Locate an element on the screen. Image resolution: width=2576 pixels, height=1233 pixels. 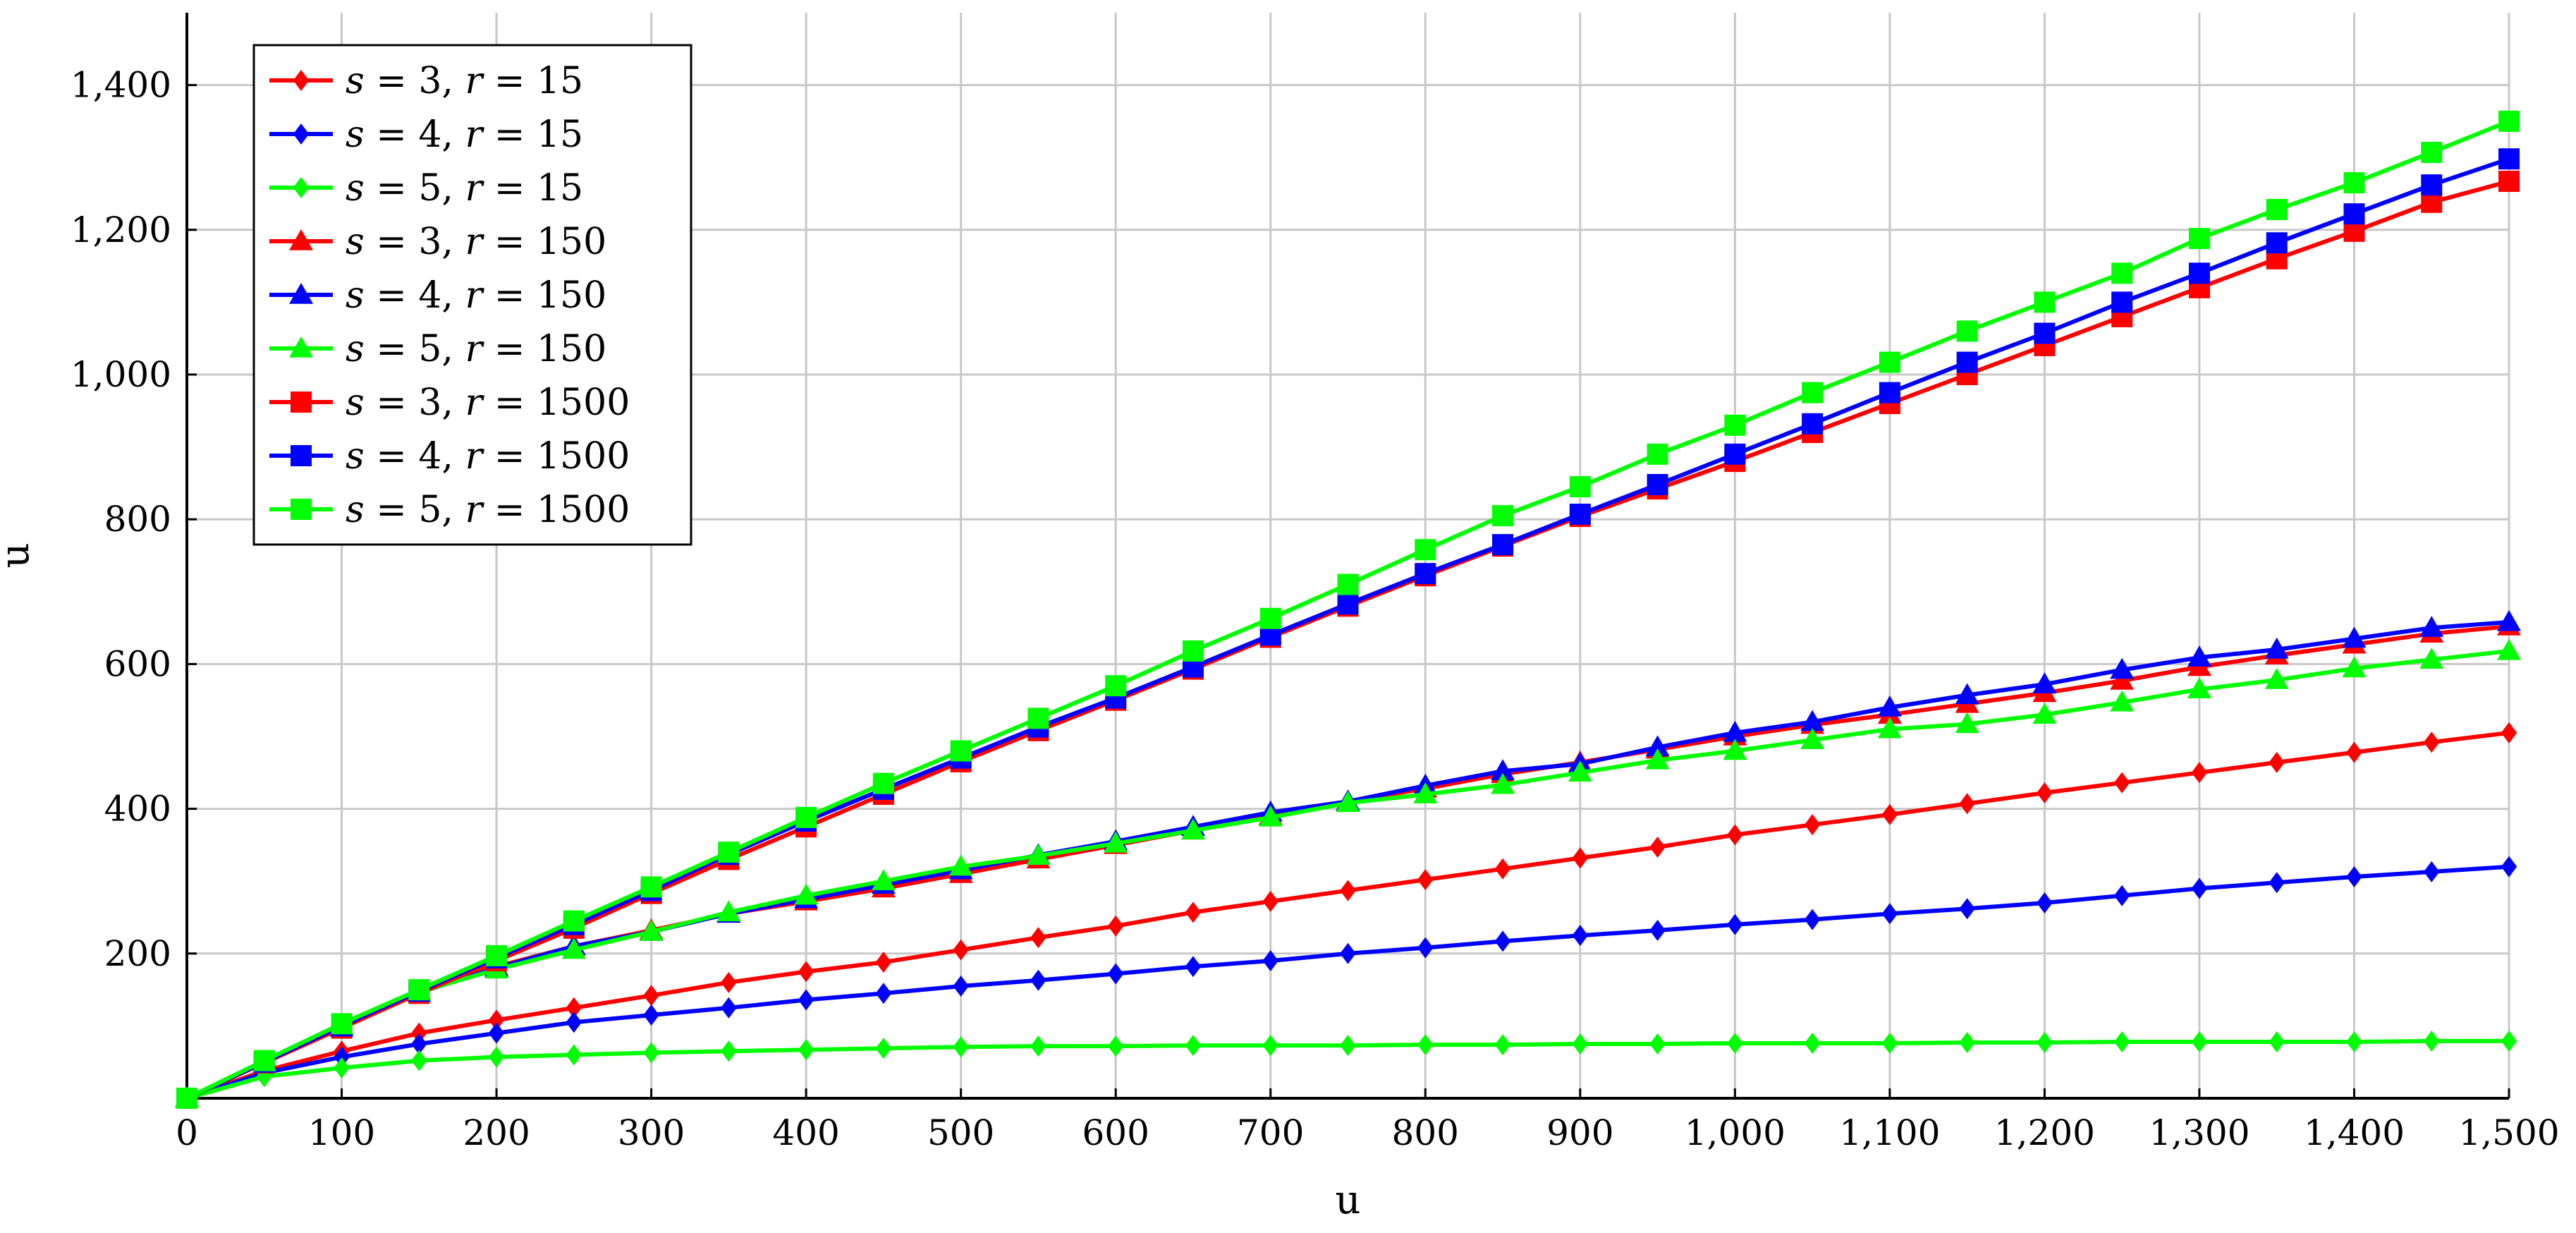
x-tick-label: 1,000 is located at coordinates (1736, 1132).